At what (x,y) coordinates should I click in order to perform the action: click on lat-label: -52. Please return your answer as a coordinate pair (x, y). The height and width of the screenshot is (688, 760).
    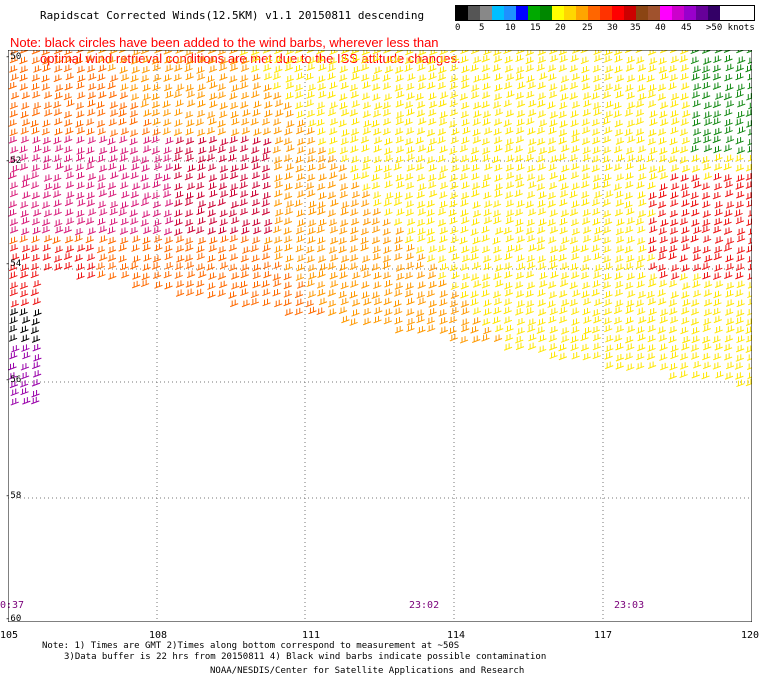
    Looking at the image, I should click on (13, 161).